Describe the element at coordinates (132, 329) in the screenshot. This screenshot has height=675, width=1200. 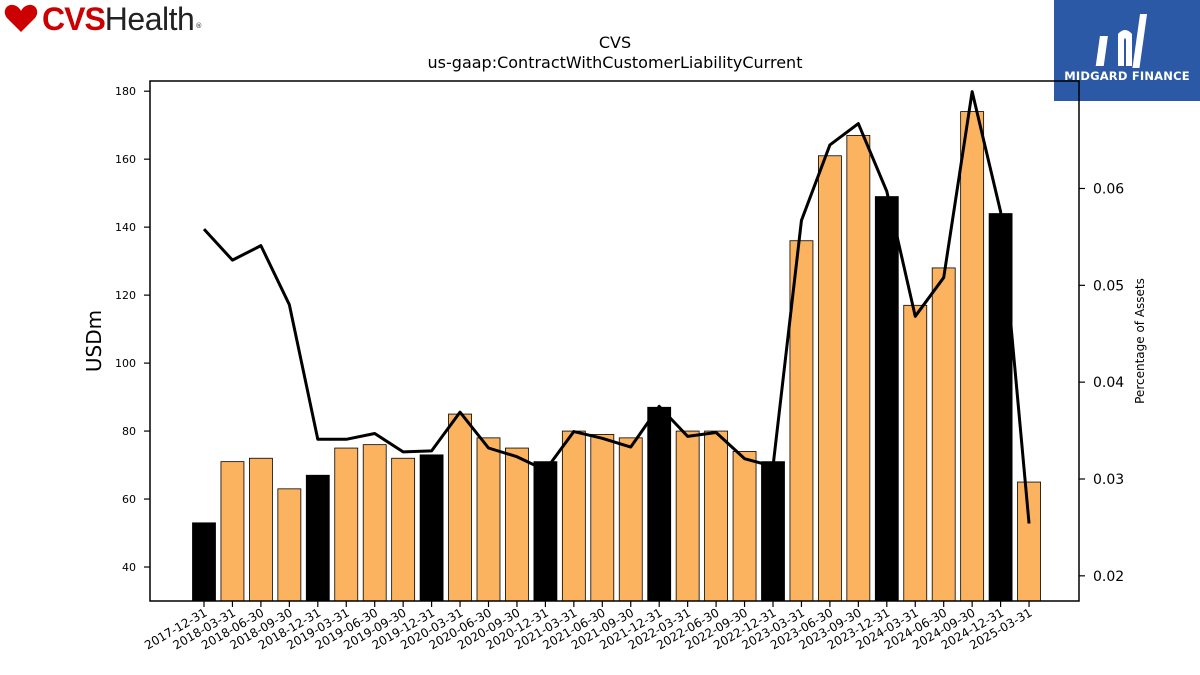
I see `y-axis-ticks: 40 60 80 100 120 140 160 180` at that location.